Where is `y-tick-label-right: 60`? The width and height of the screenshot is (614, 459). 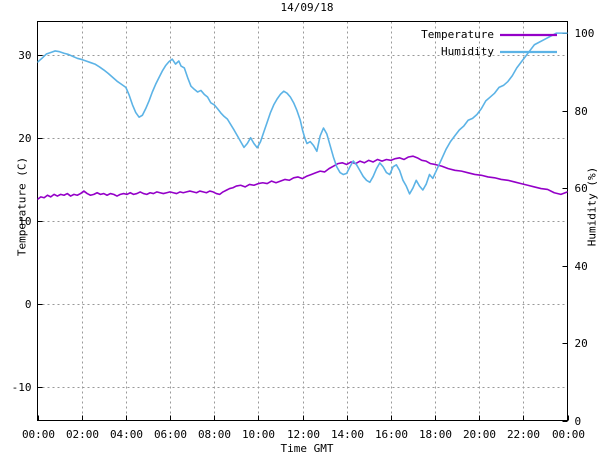
y-tick-label-right: 60 is located at coordinates (581, 188).